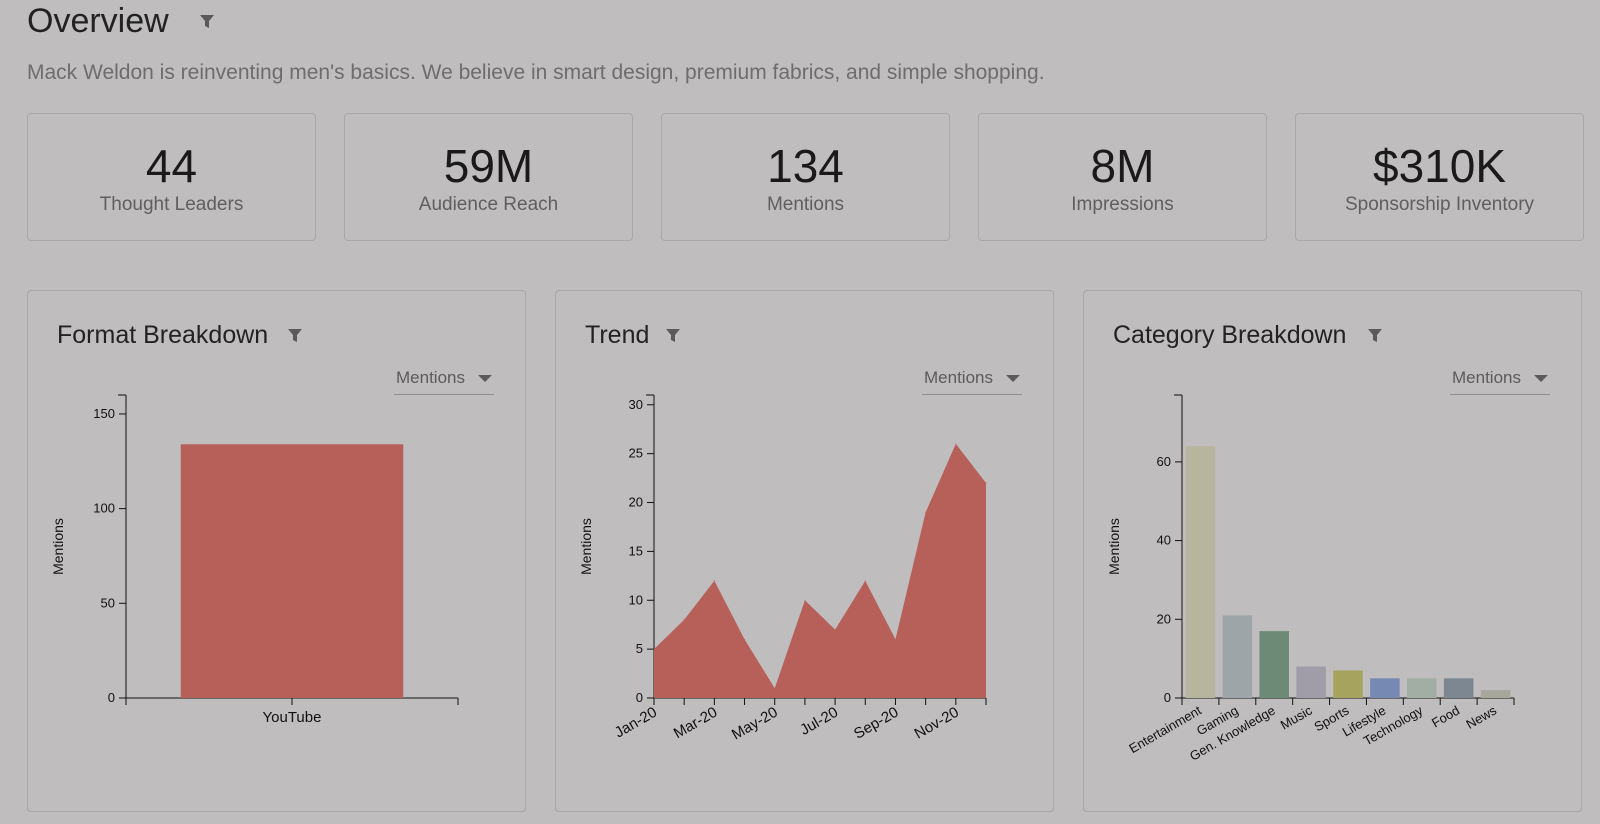 This screenshot has width=1600, height=824. I want to click on x-tick-label: Jan-20, so click(636, 723).